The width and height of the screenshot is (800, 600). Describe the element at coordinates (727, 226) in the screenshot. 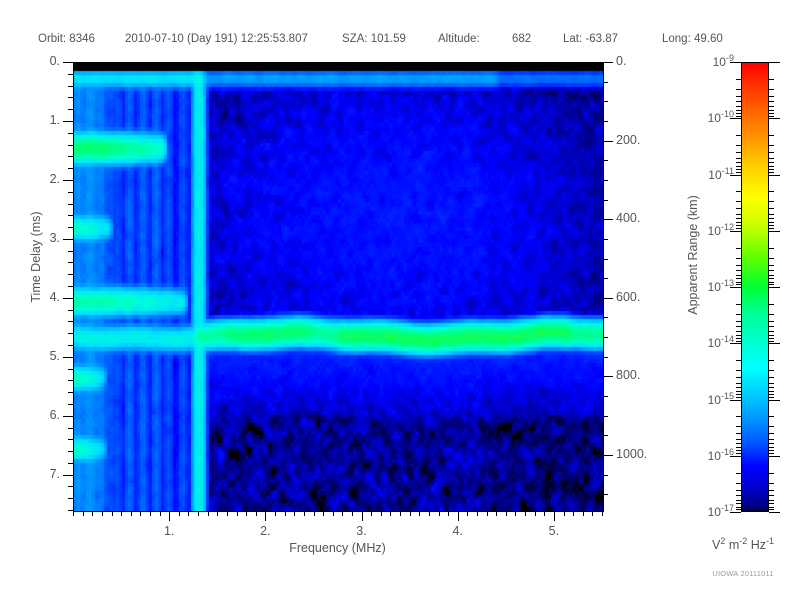

I see `colorbar-tick-exponent: -12` at that location.